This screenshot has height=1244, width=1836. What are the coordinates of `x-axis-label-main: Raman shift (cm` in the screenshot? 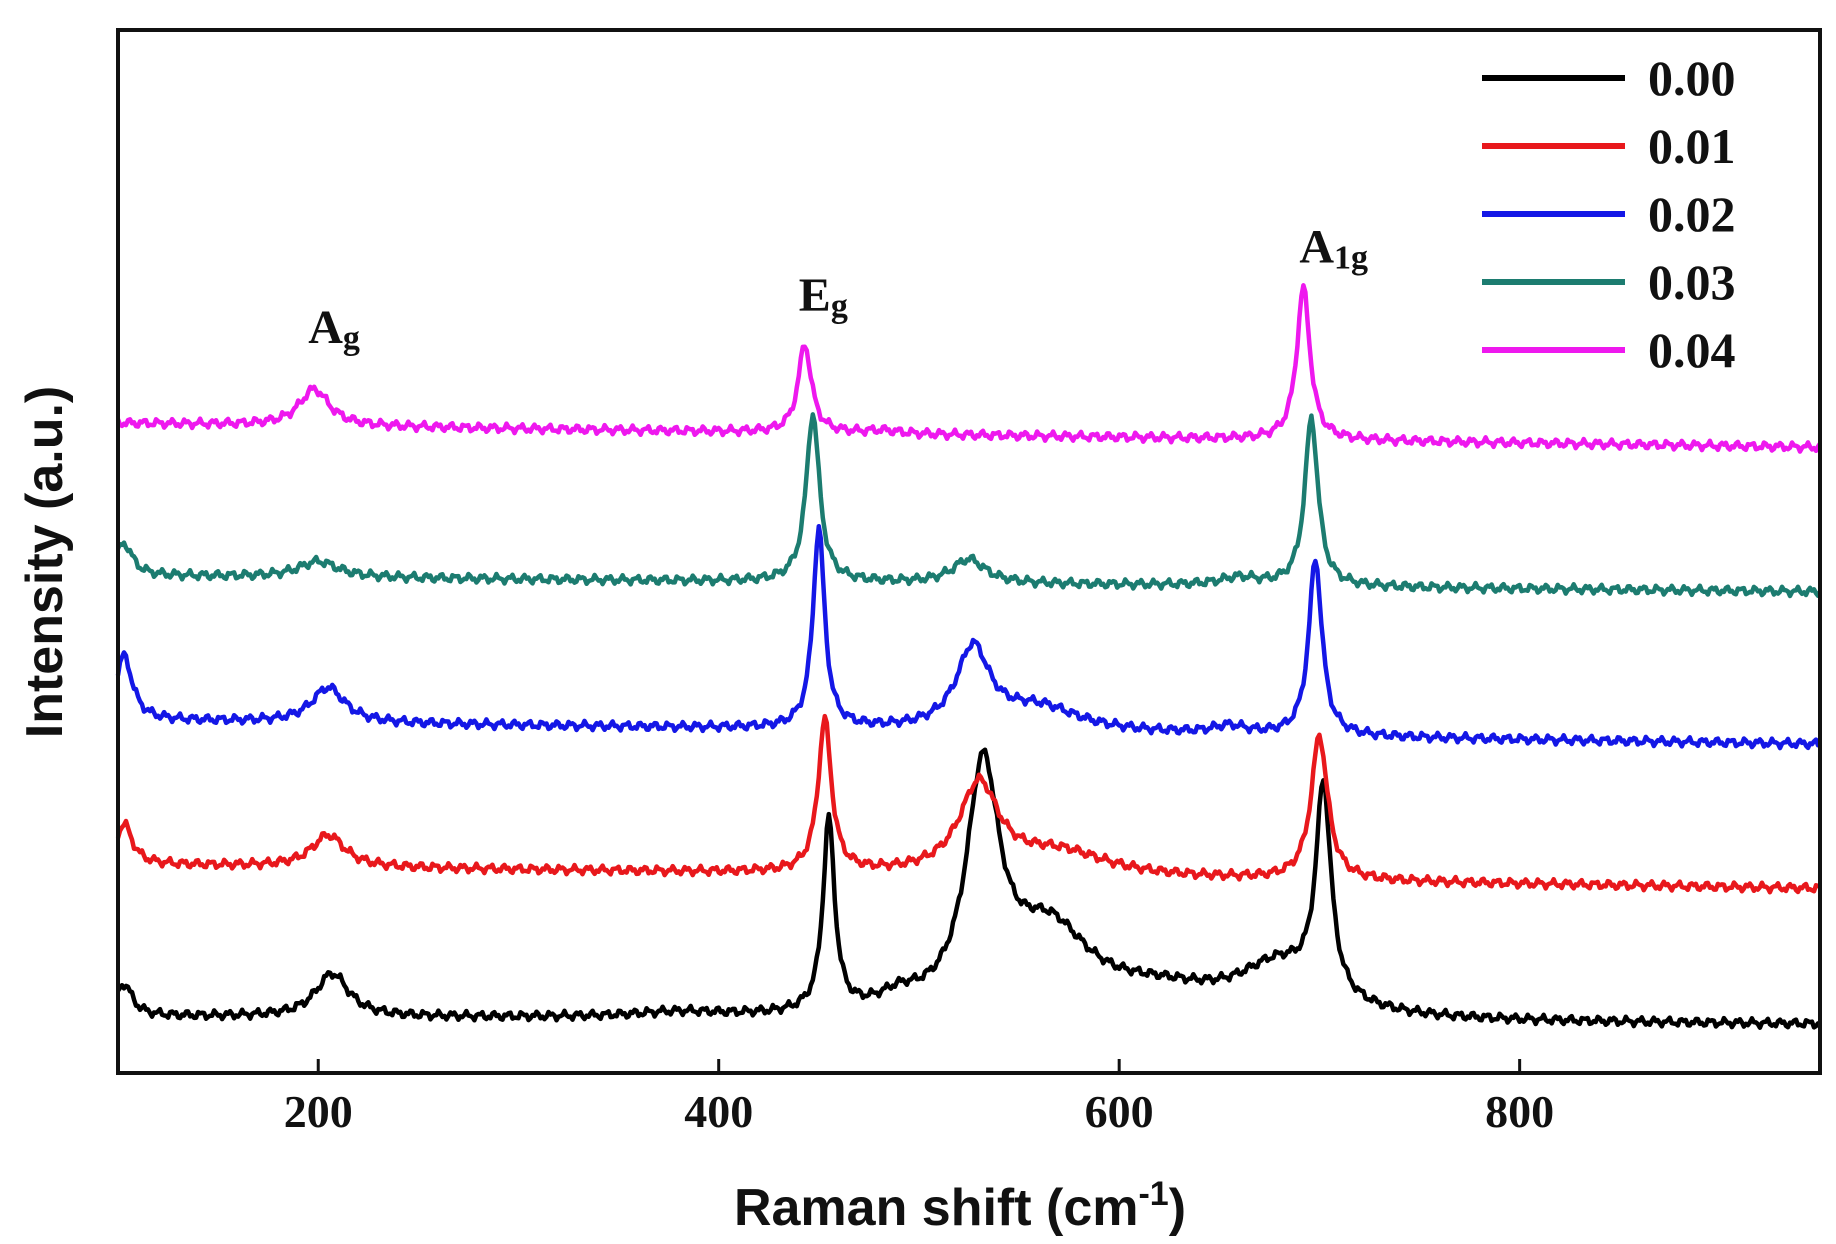 It's located at (936, 1208).